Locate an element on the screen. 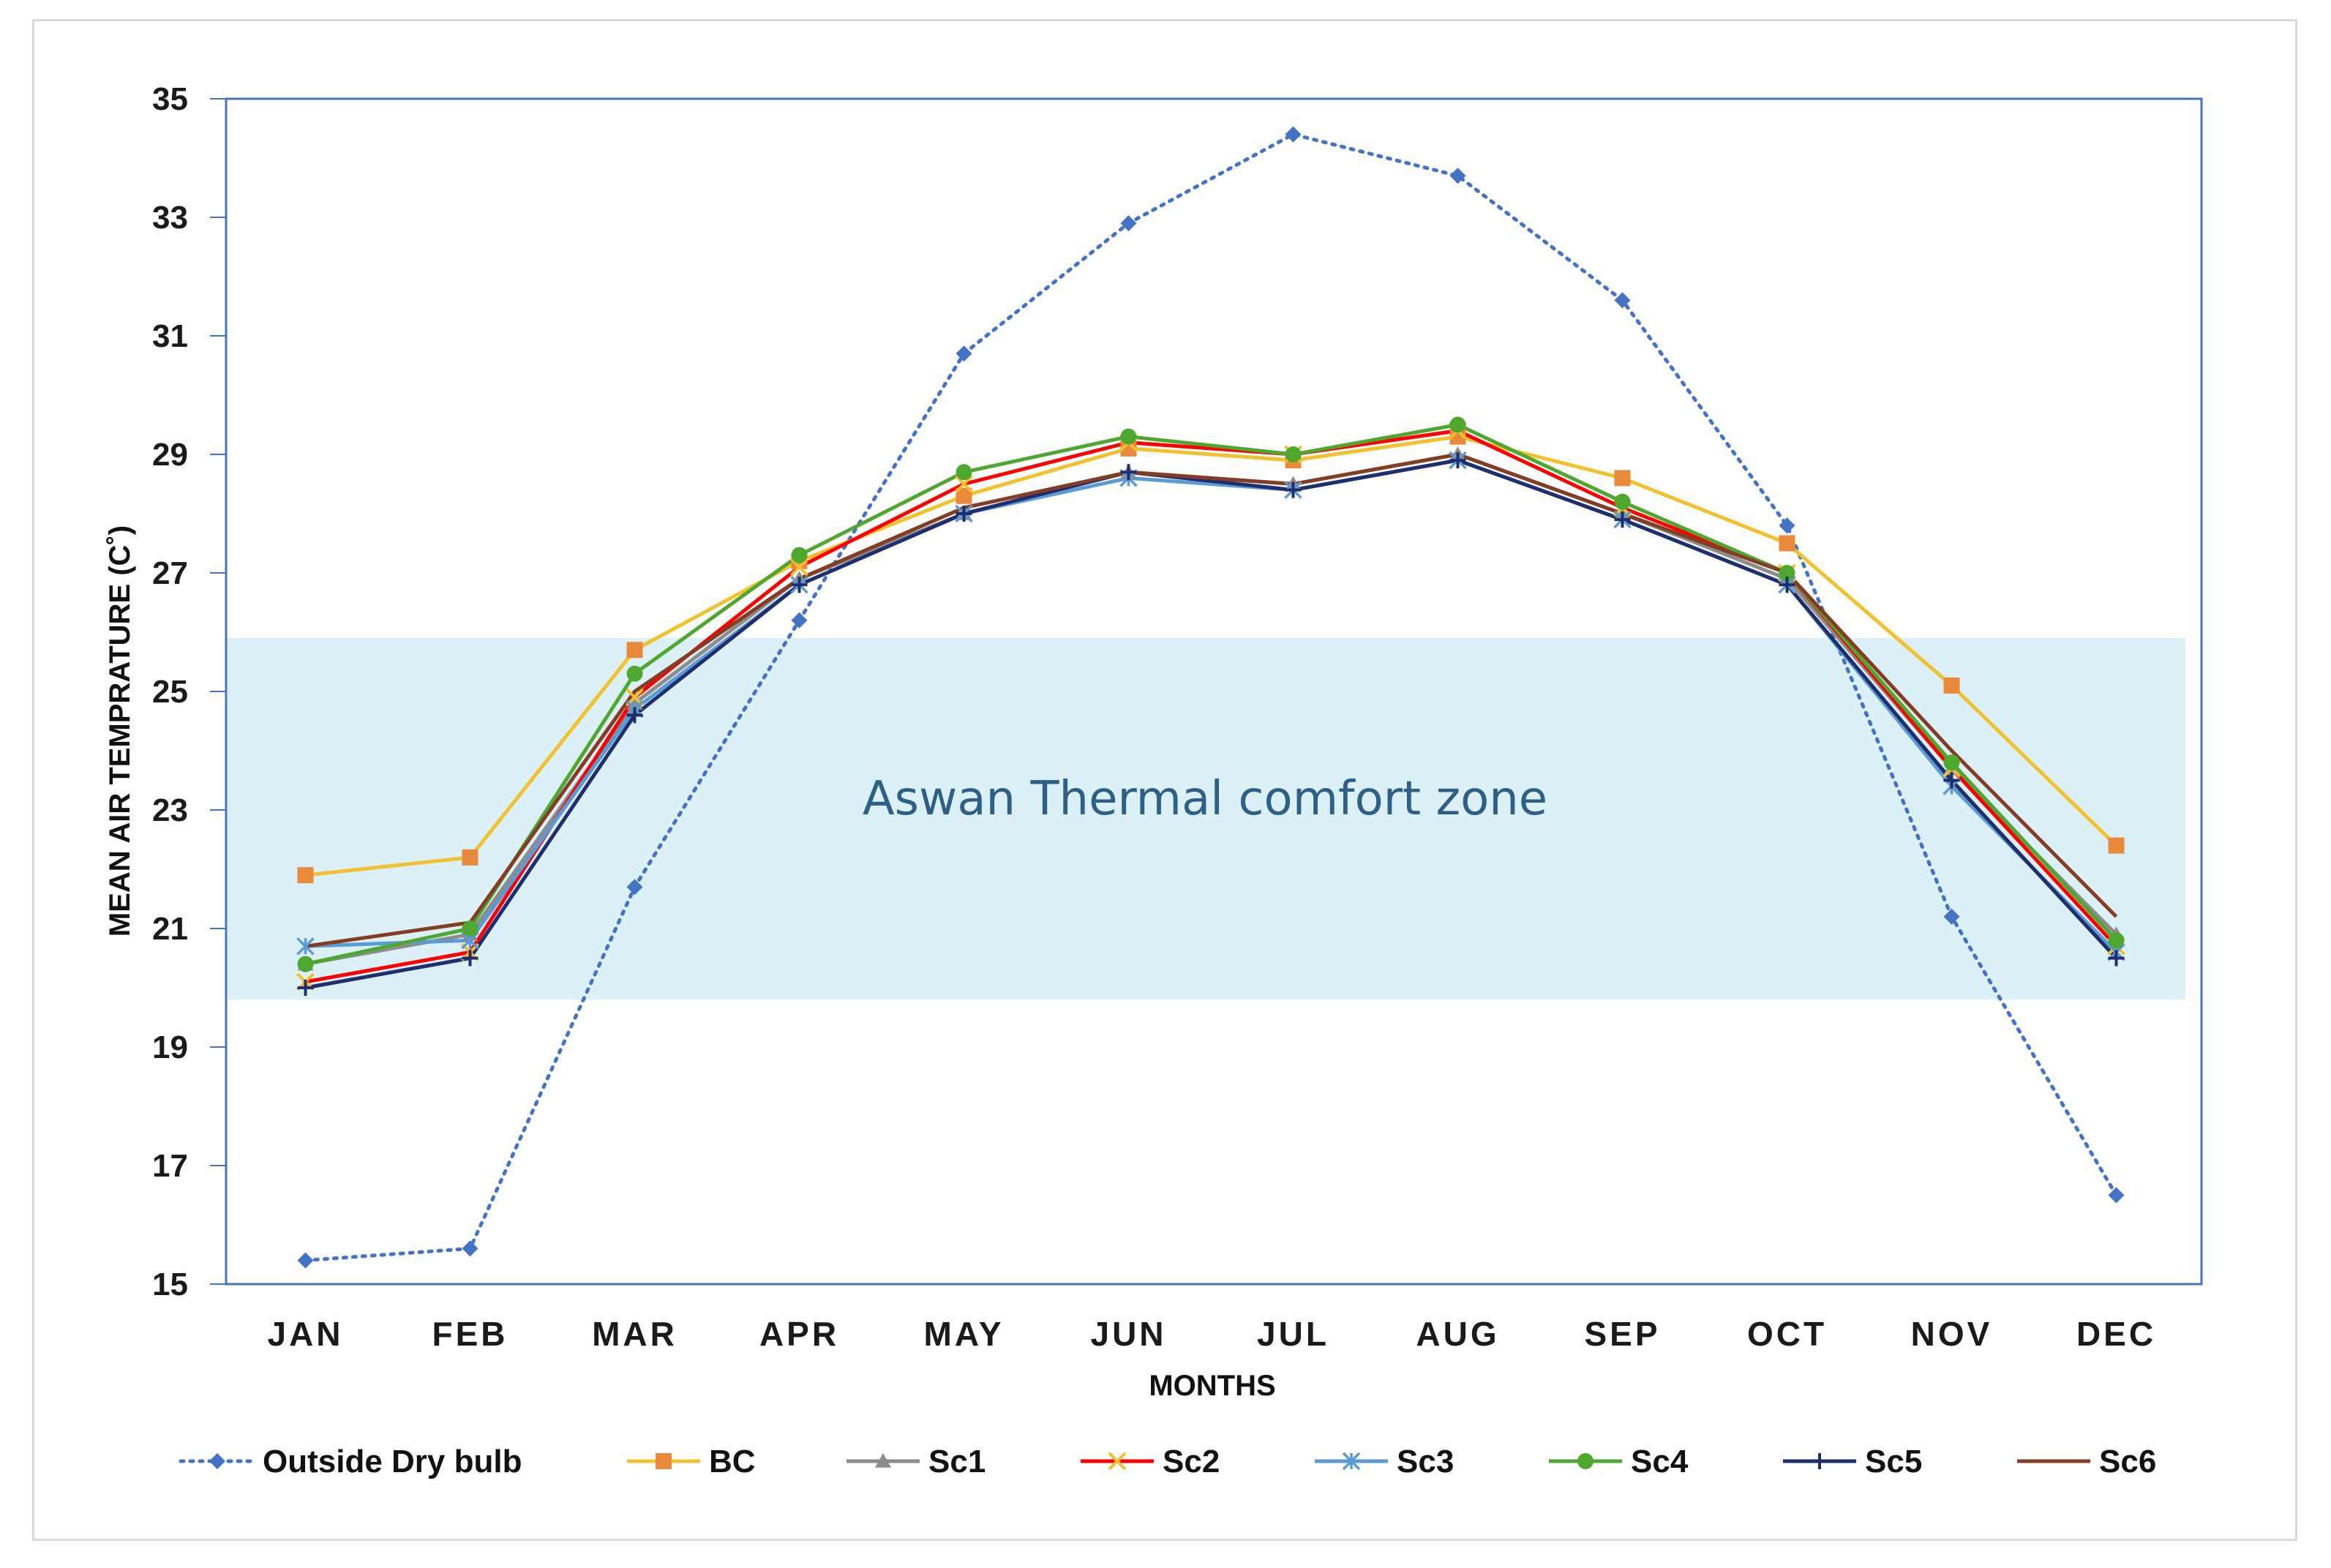  x-tick-label: OCT is located at coordinates (1787, 1334).